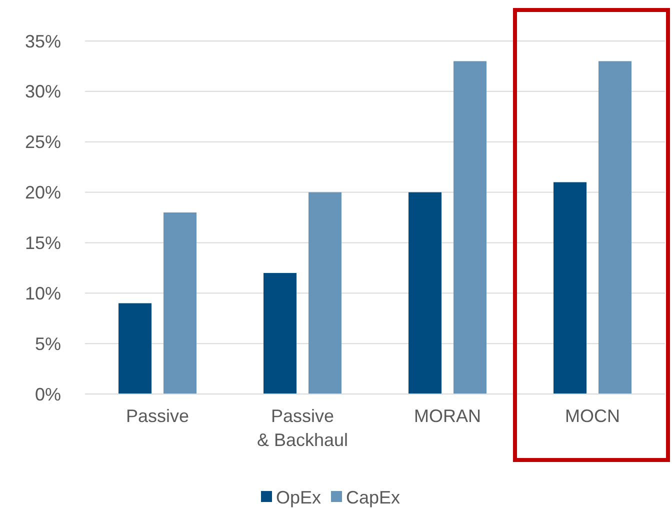  Describe the element at coordinates (592, 416) in the screenshot. I see `x-tick-label: MOCN` at that location.